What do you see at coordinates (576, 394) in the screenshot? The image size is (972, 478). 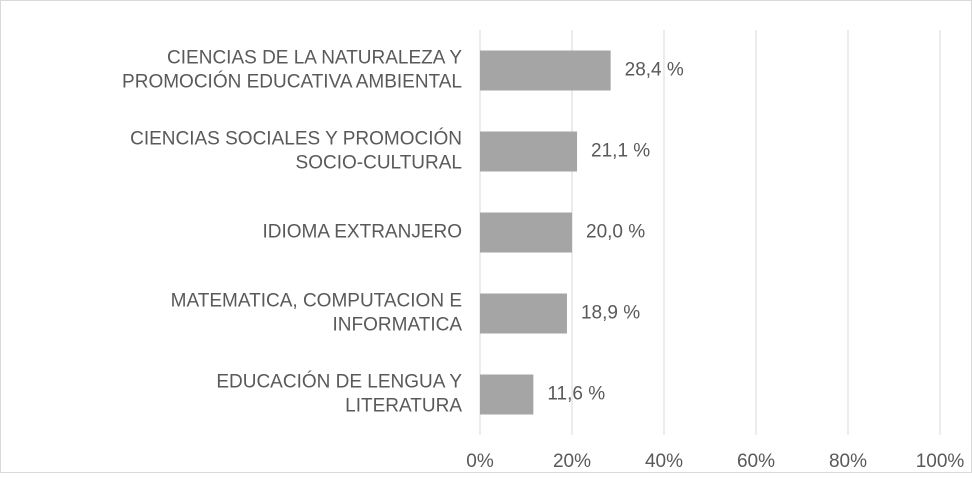 I see `data-label: 11,6 %` at bounding box center [576, 394].